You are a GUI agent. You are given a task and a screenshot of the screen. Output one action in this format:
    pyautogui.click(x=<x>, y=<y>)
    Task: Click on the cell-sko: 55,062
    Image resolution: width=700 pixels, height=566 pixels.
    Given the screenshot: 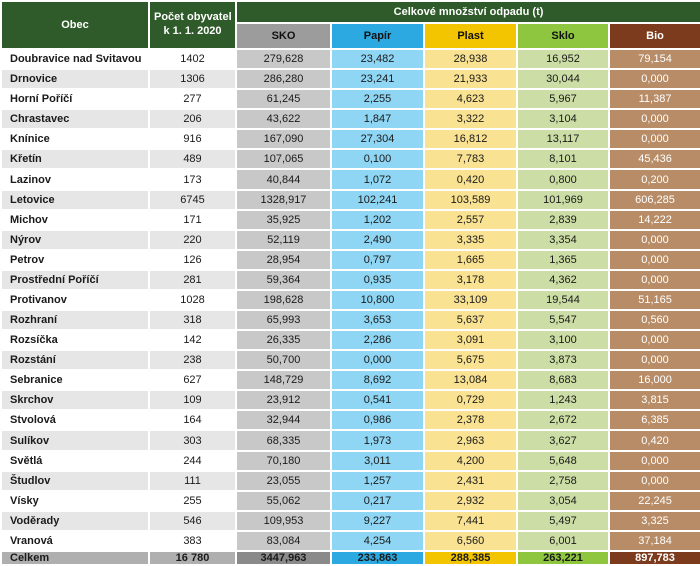 What is the action you would take?
    pyautogui.click(x=283, y=500)
    